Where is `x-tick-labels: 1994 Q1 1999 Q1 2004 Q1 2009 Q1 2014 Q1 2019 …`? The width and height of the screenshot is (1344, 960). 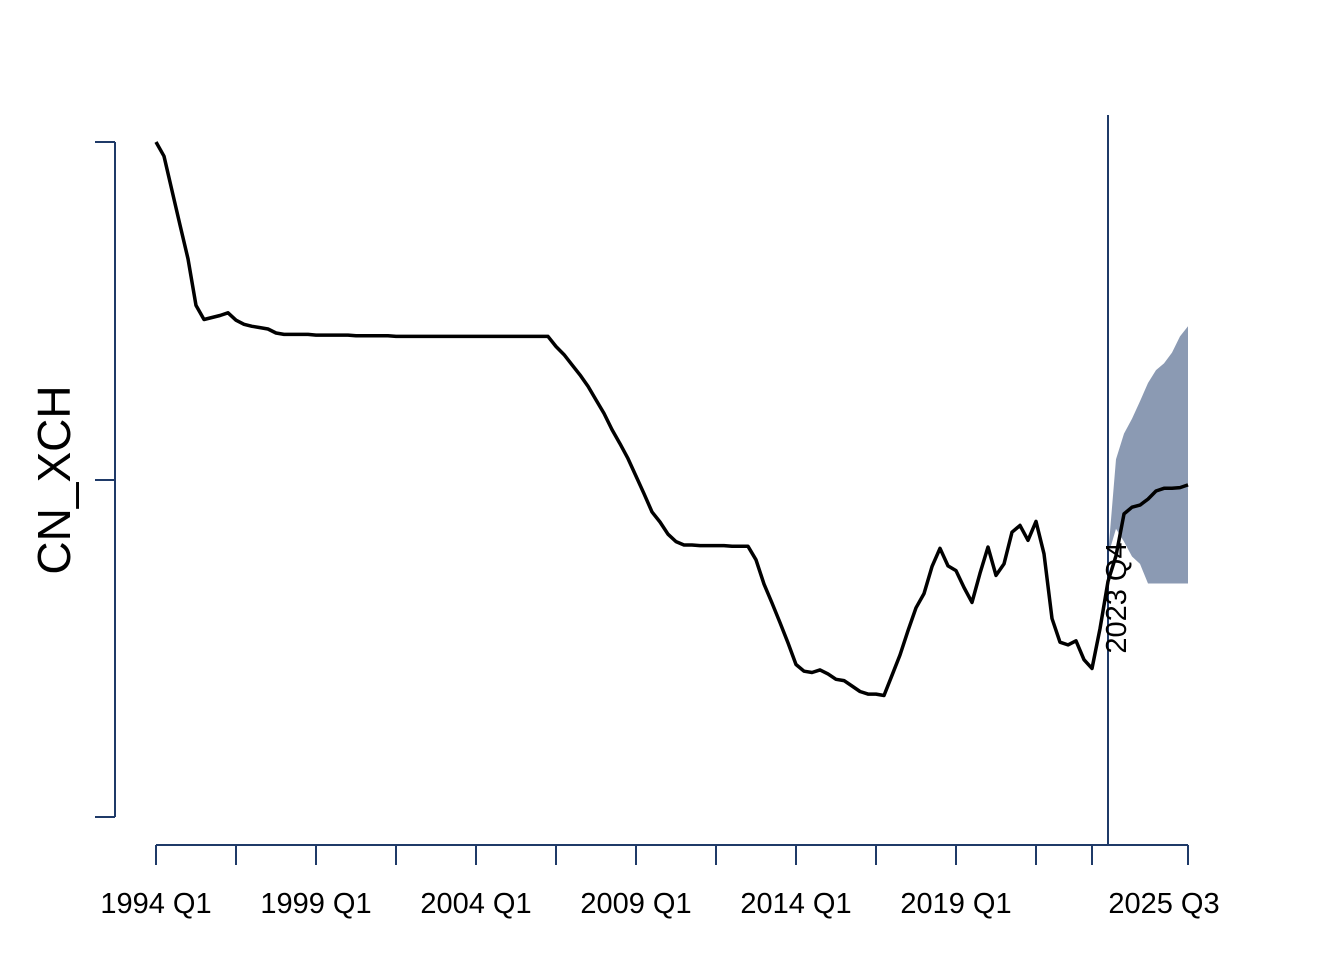 x-tick-labels: 1994 Q1 1999 Q1 2004 Q1 2009 Q1 2014 Q1 2019 … is located at coordinates (659, 904).